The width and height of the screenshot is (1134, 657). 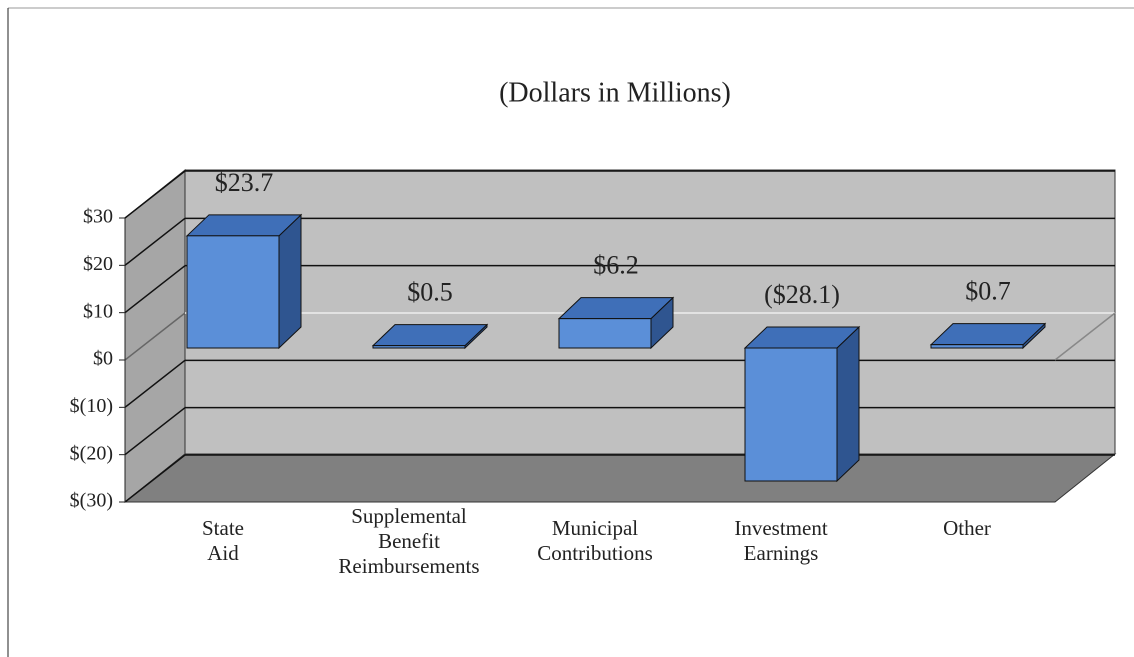 What do you see at coordinates (244, 182) in the screenshot?
I see `value-label: $23.7` at bounding box center [244, 182].